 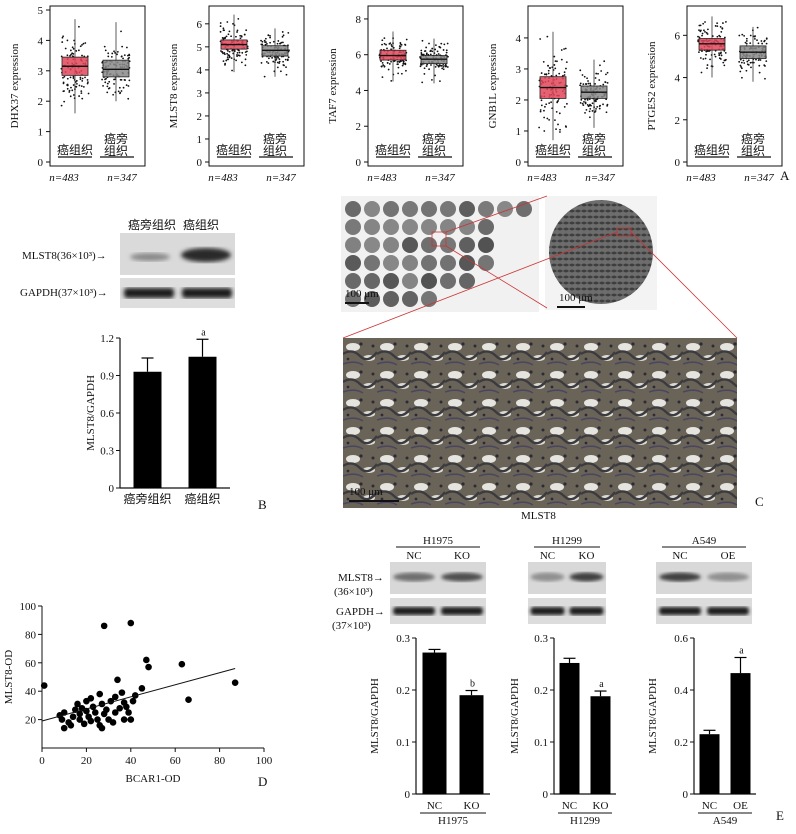 I want to click on x-tick-label: OE, so click(x=740, y=806).